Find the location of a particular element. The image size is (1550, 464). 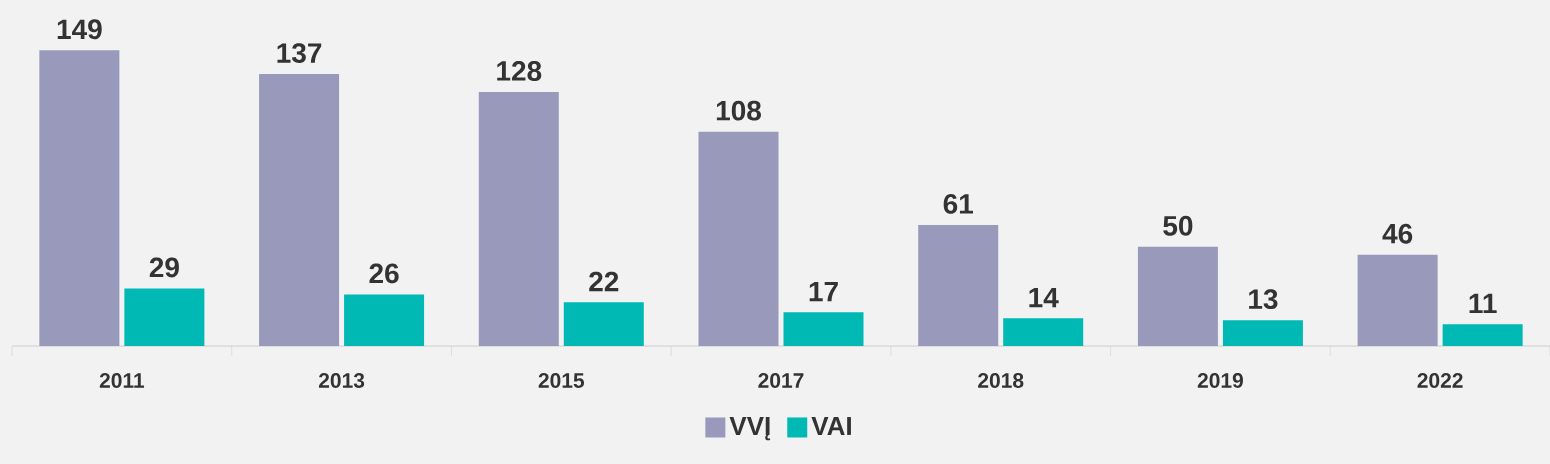

data-label: 50 is located at coordinates (1178, 225).